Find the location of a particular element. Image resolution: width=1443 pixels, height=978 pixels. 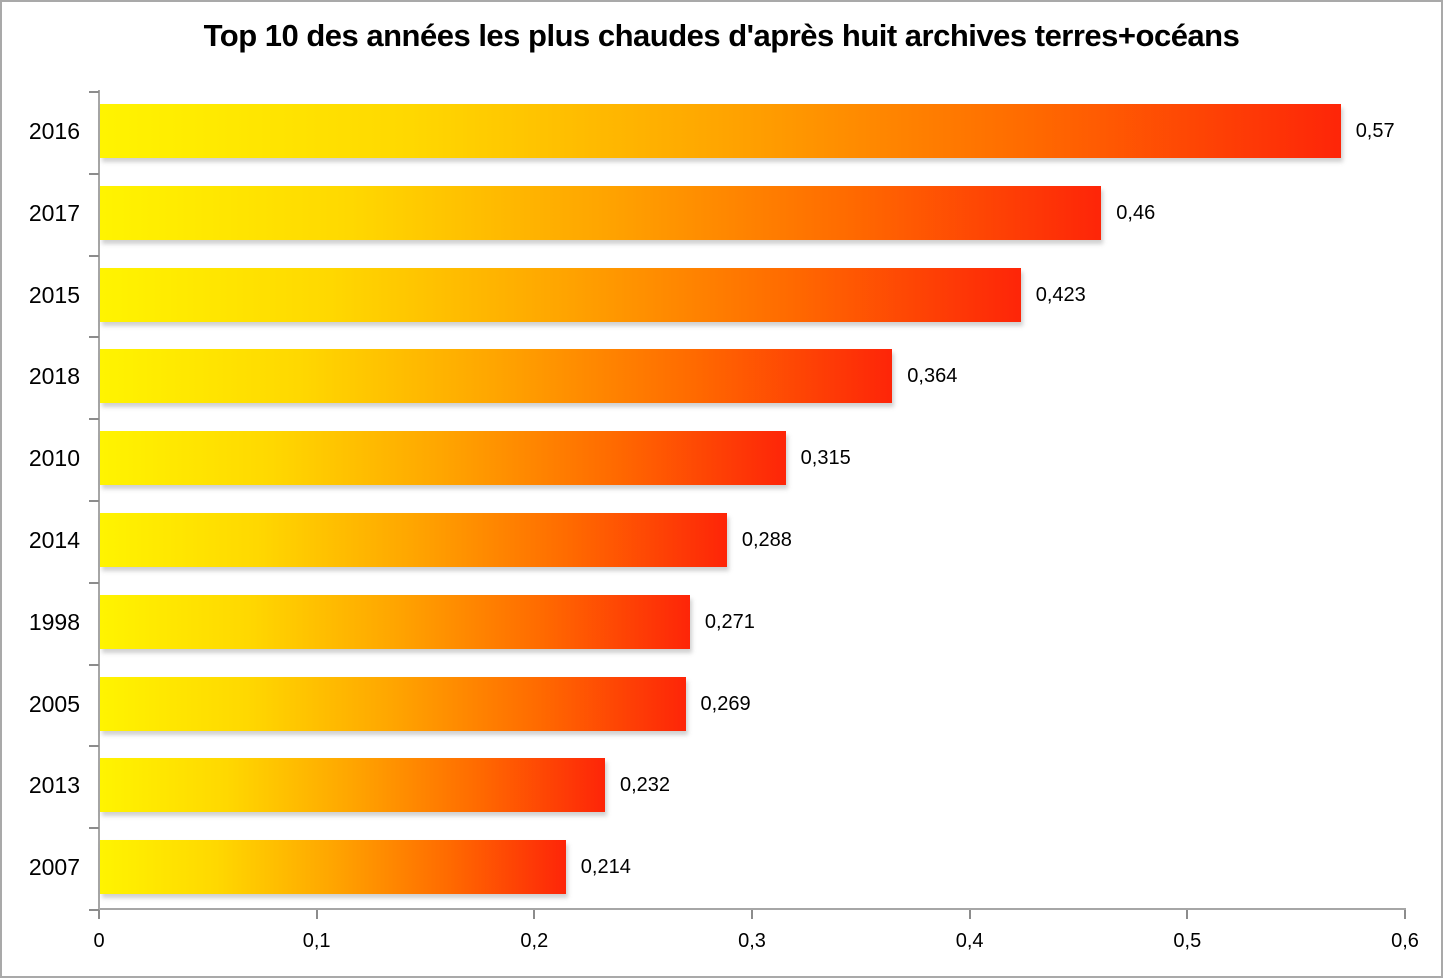

bar-value-label: 0,46 is located at coordinates (1136, 212).